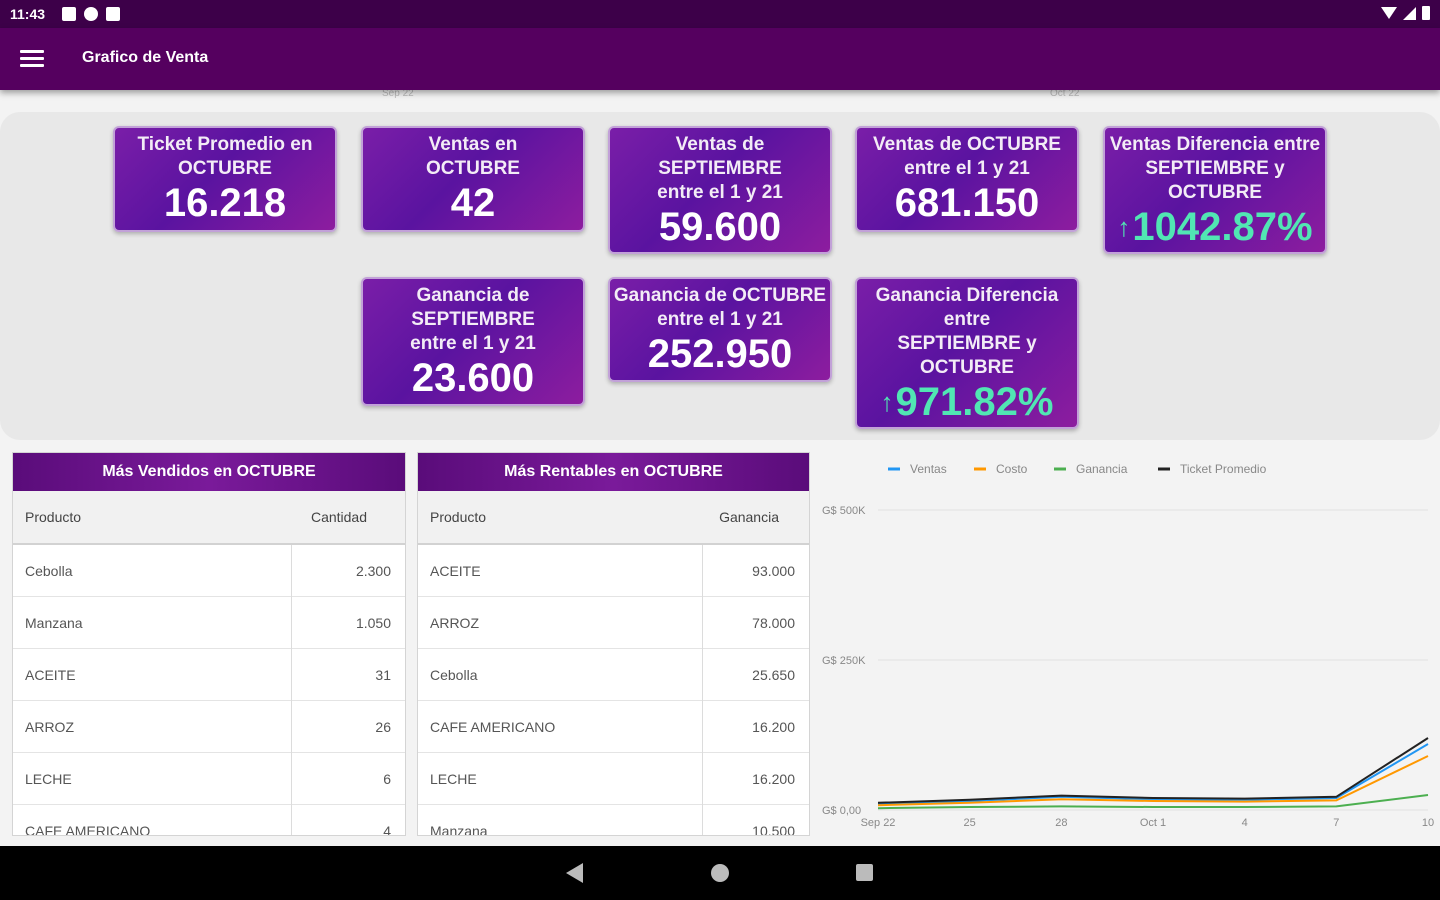 This screenshot has height=900, width=1440. Describe the element at coordinates (473, 295) in the screenshot. I see `kpi-label: Ganancia de` at that location.